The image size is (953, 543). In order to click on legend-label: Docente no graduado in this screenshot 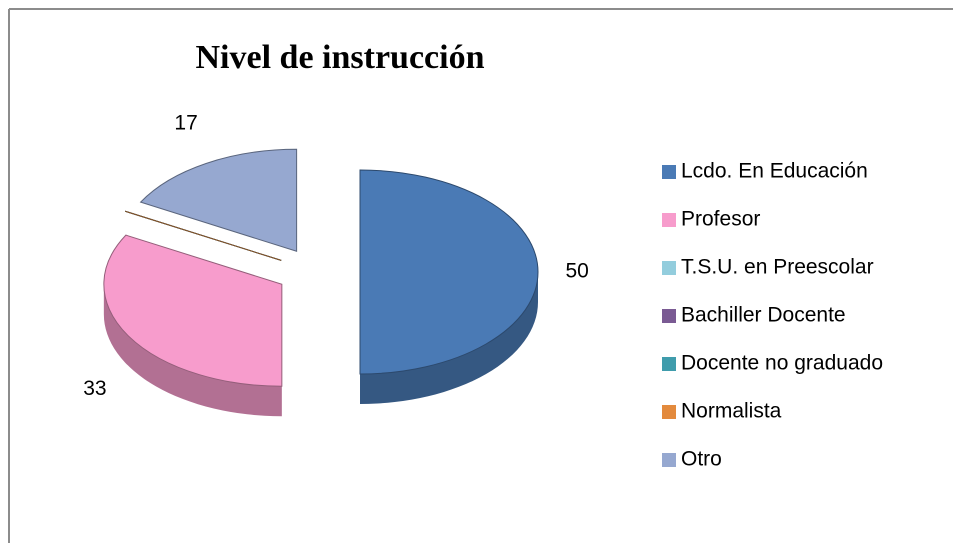, I will do `click(782, 363)`.